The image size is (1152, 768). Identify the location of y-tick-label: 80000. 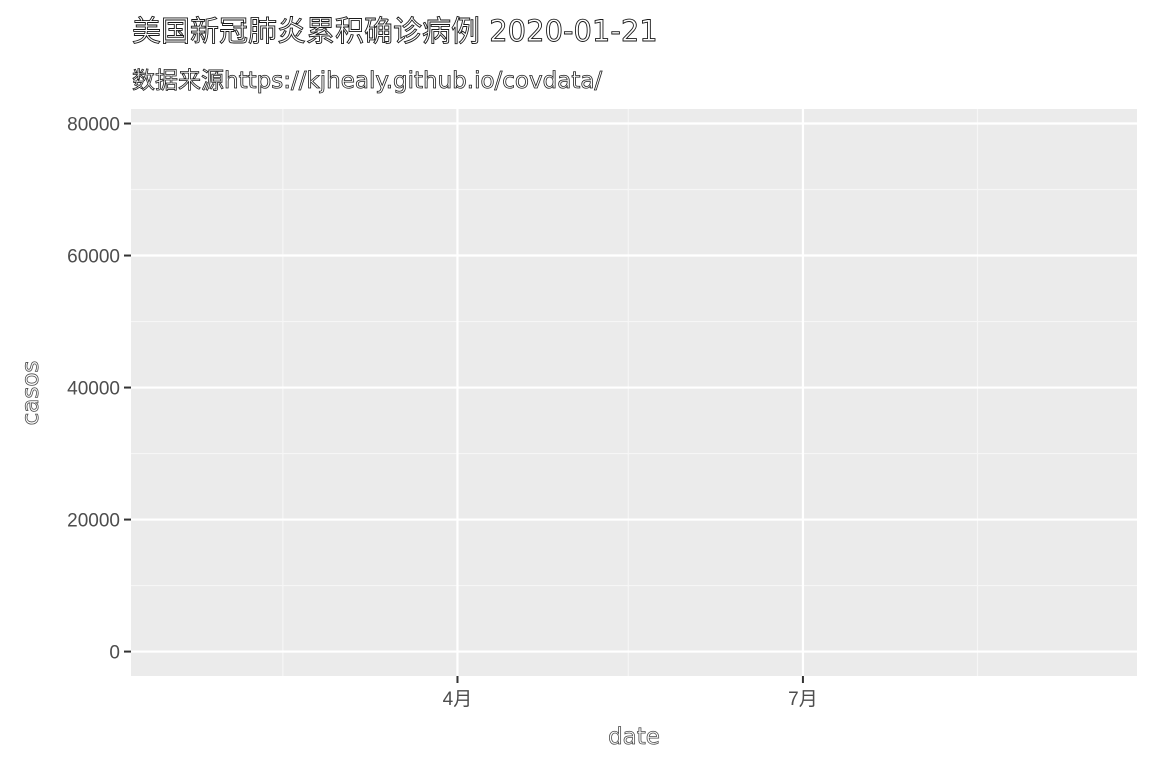
(93, 125).